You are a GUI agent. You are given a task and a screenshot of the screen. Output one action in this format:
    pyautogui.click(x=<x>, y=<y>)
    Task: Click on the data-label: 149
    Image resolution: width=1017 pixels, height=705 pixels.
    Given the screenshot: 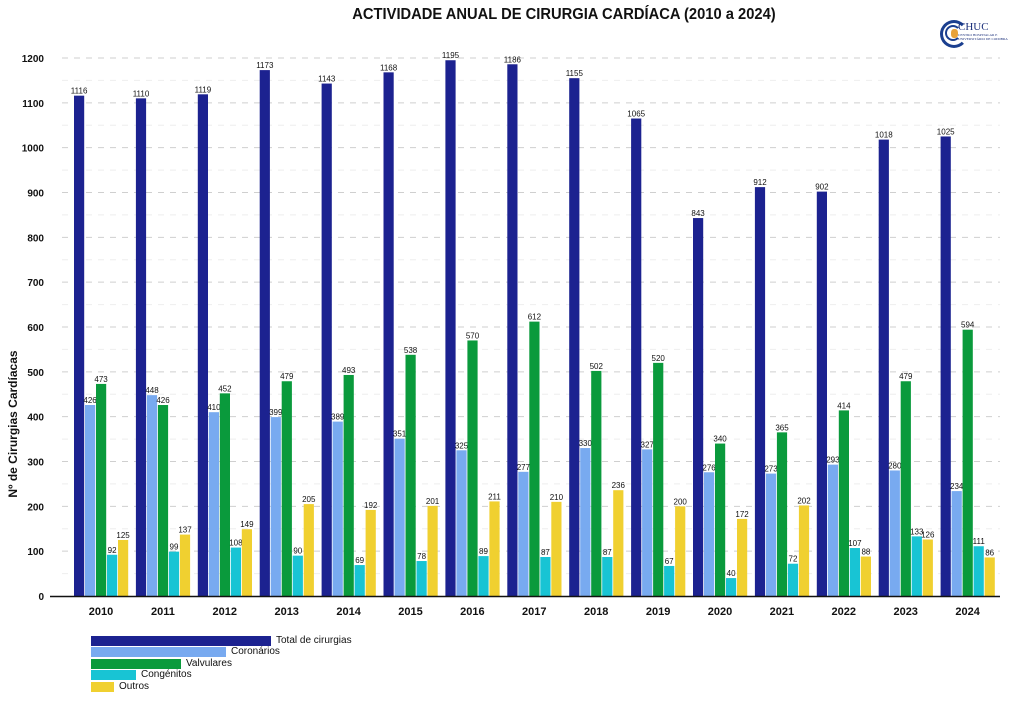 What is the action you would take?
    pyautogui.click(x=247, y=524)
    